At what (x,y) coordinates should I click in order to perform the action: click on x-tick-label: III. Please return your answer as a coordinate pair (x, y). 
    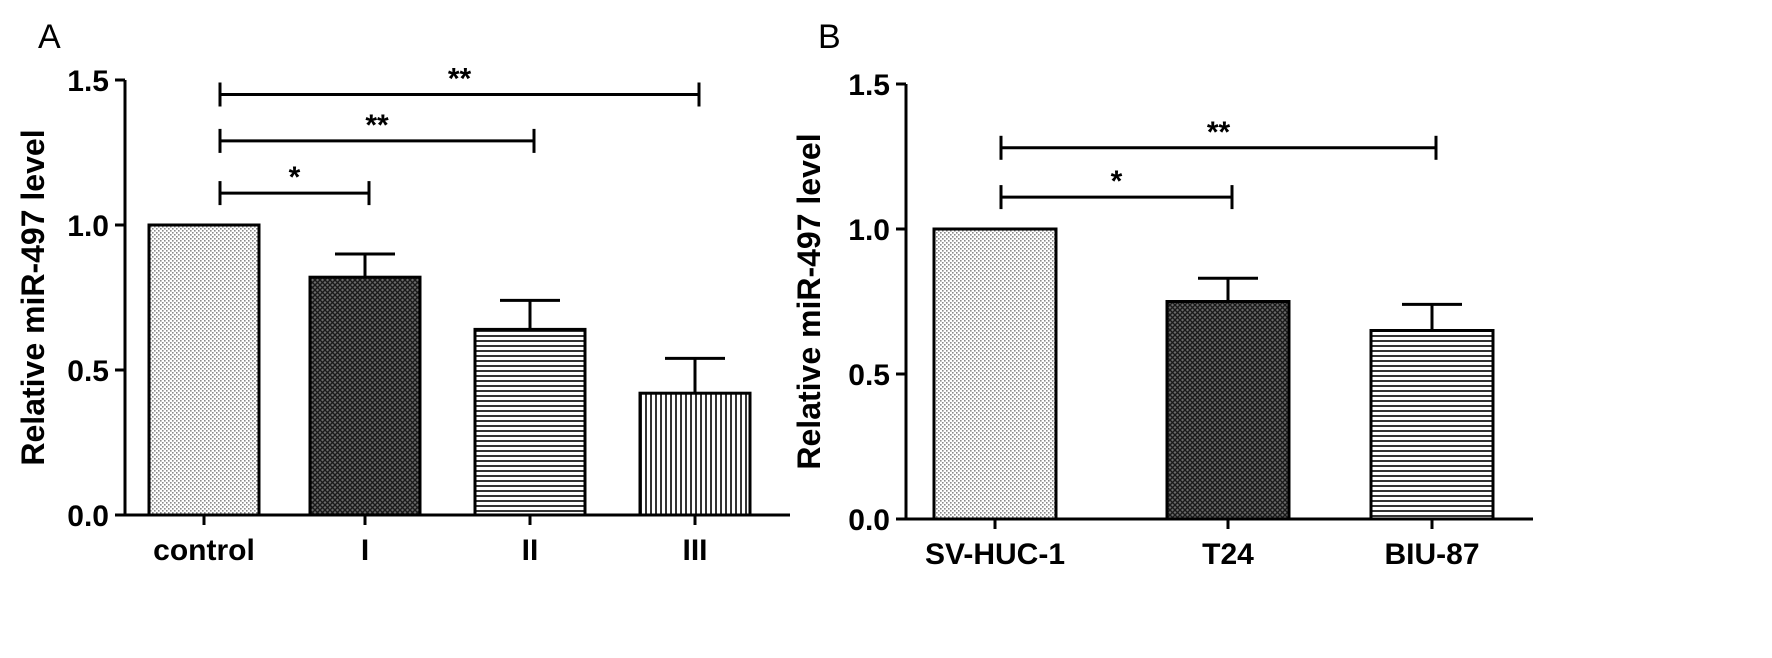
    Looking at the image, I should click on (694, 550).